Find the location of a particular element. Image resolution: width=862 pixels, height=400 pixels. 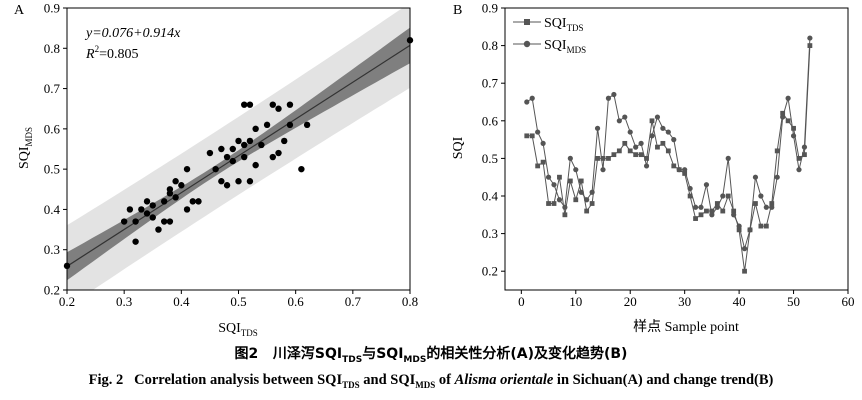

r-squared-value: =0.805 is located at coordinates (118, 54).